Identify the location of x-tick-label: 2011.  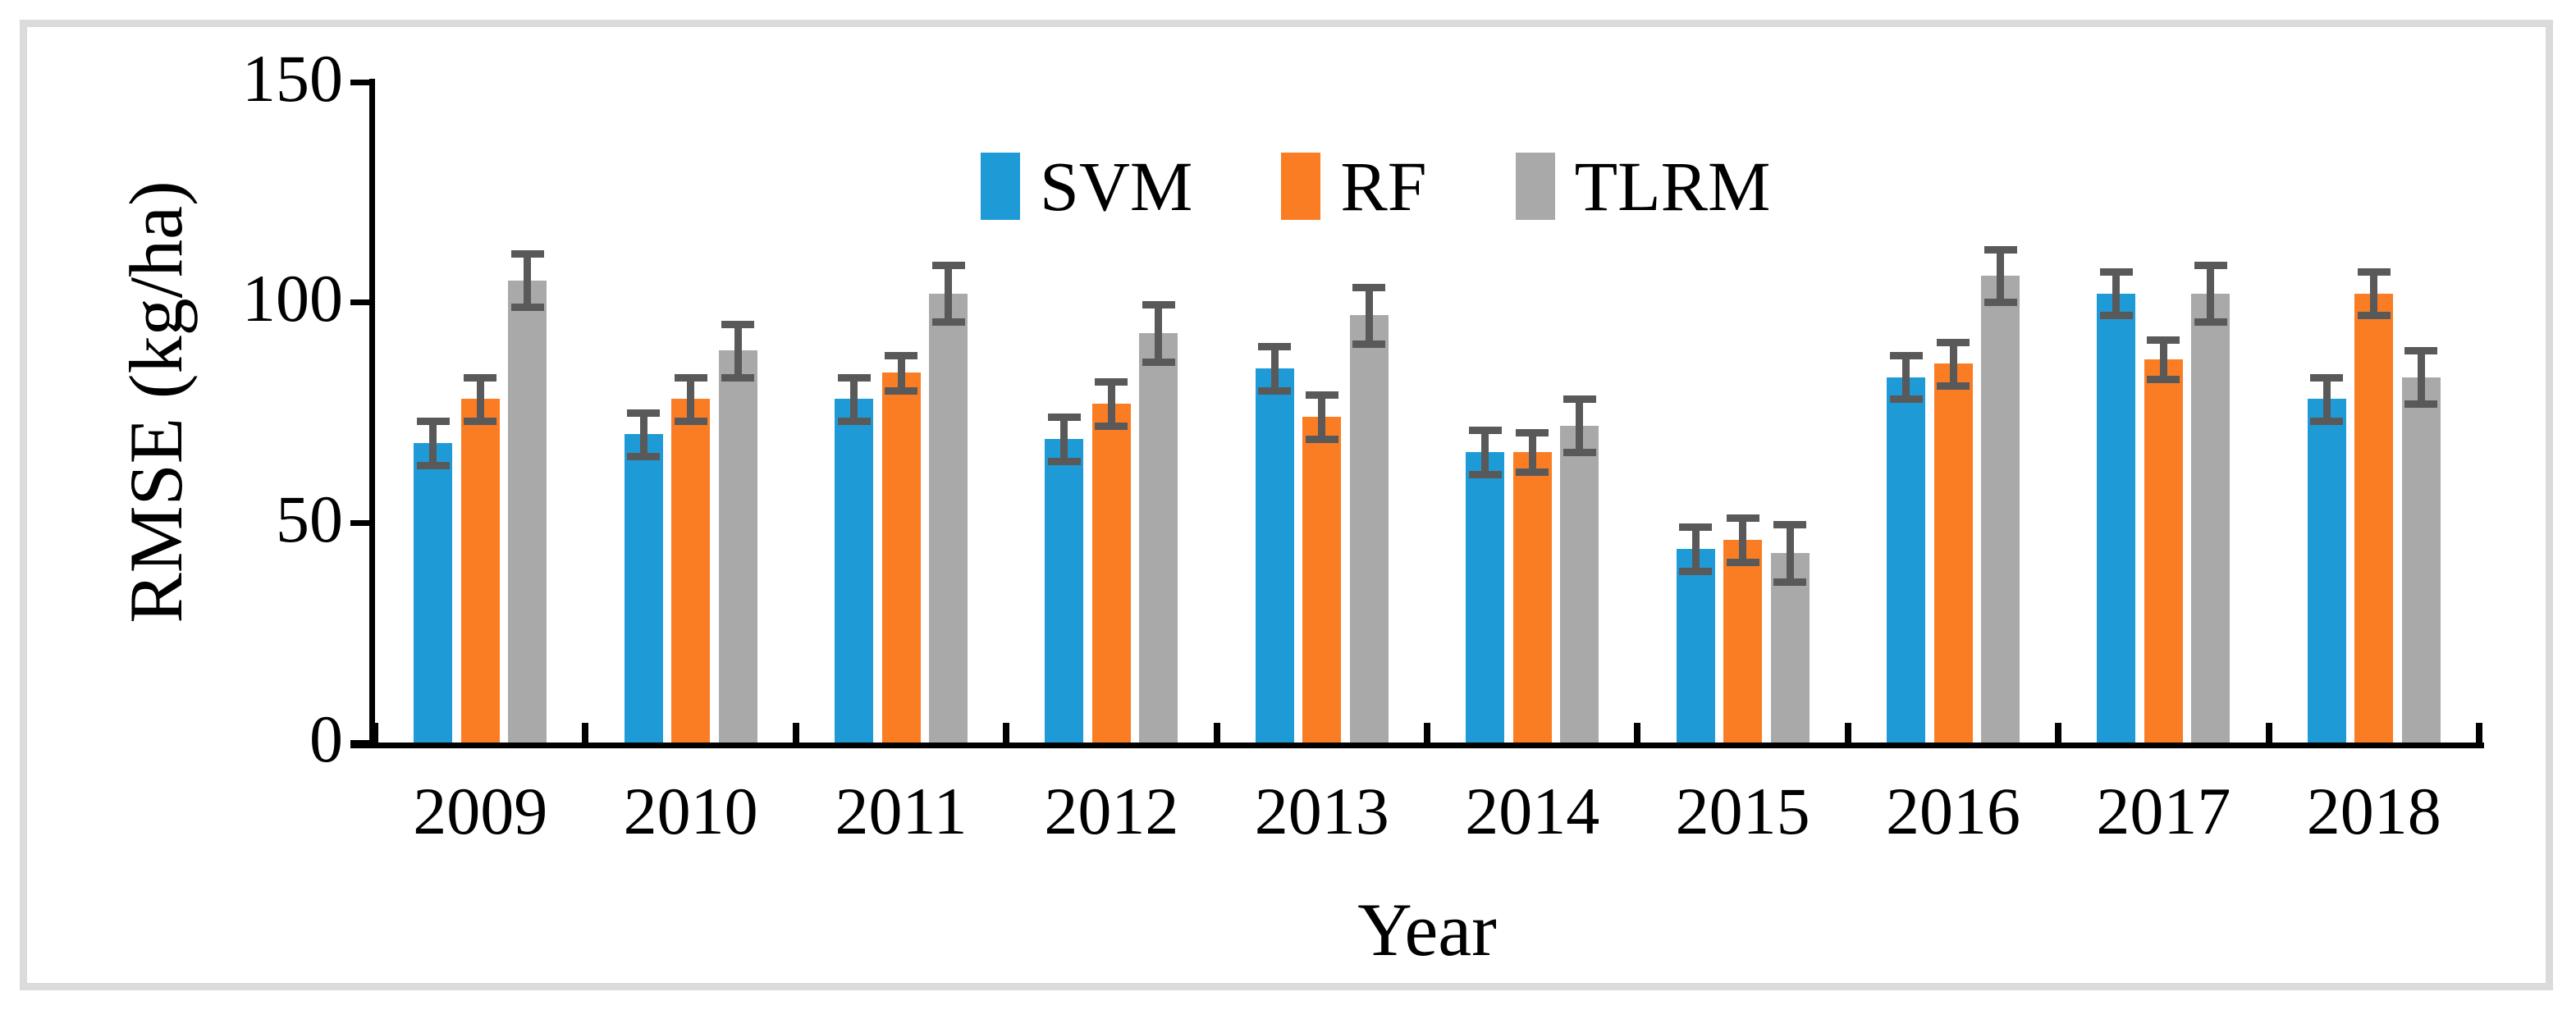
(901, 811).